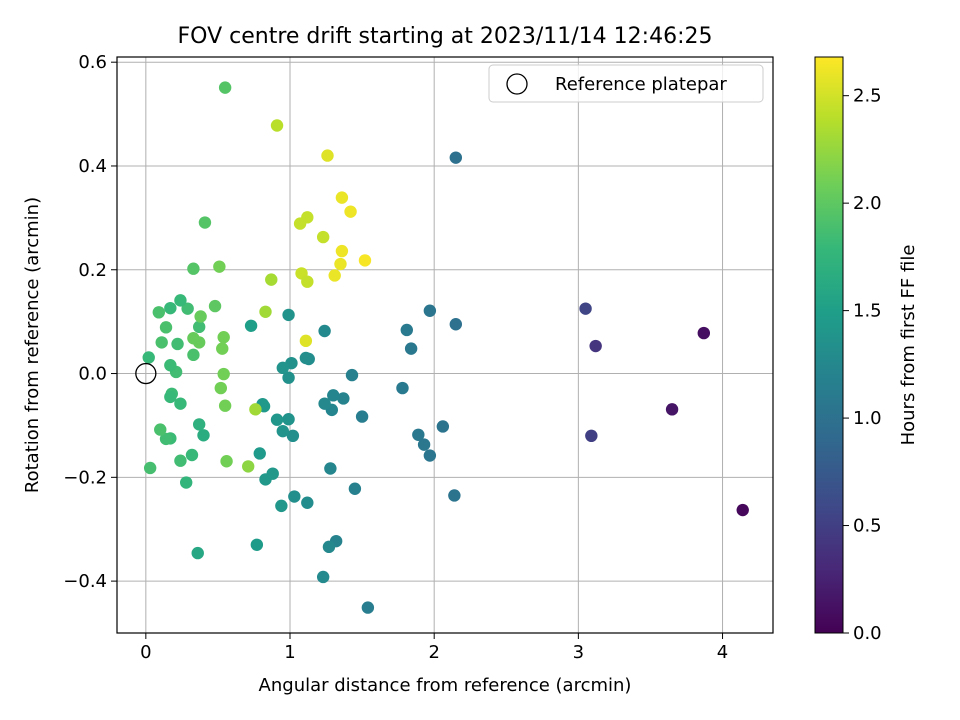 Image resolution: width=960 pixels, height=720 pixels. Describe the element at coordinates (517, 84) in the screenshot. I see `legend-marker-reference` at that location.